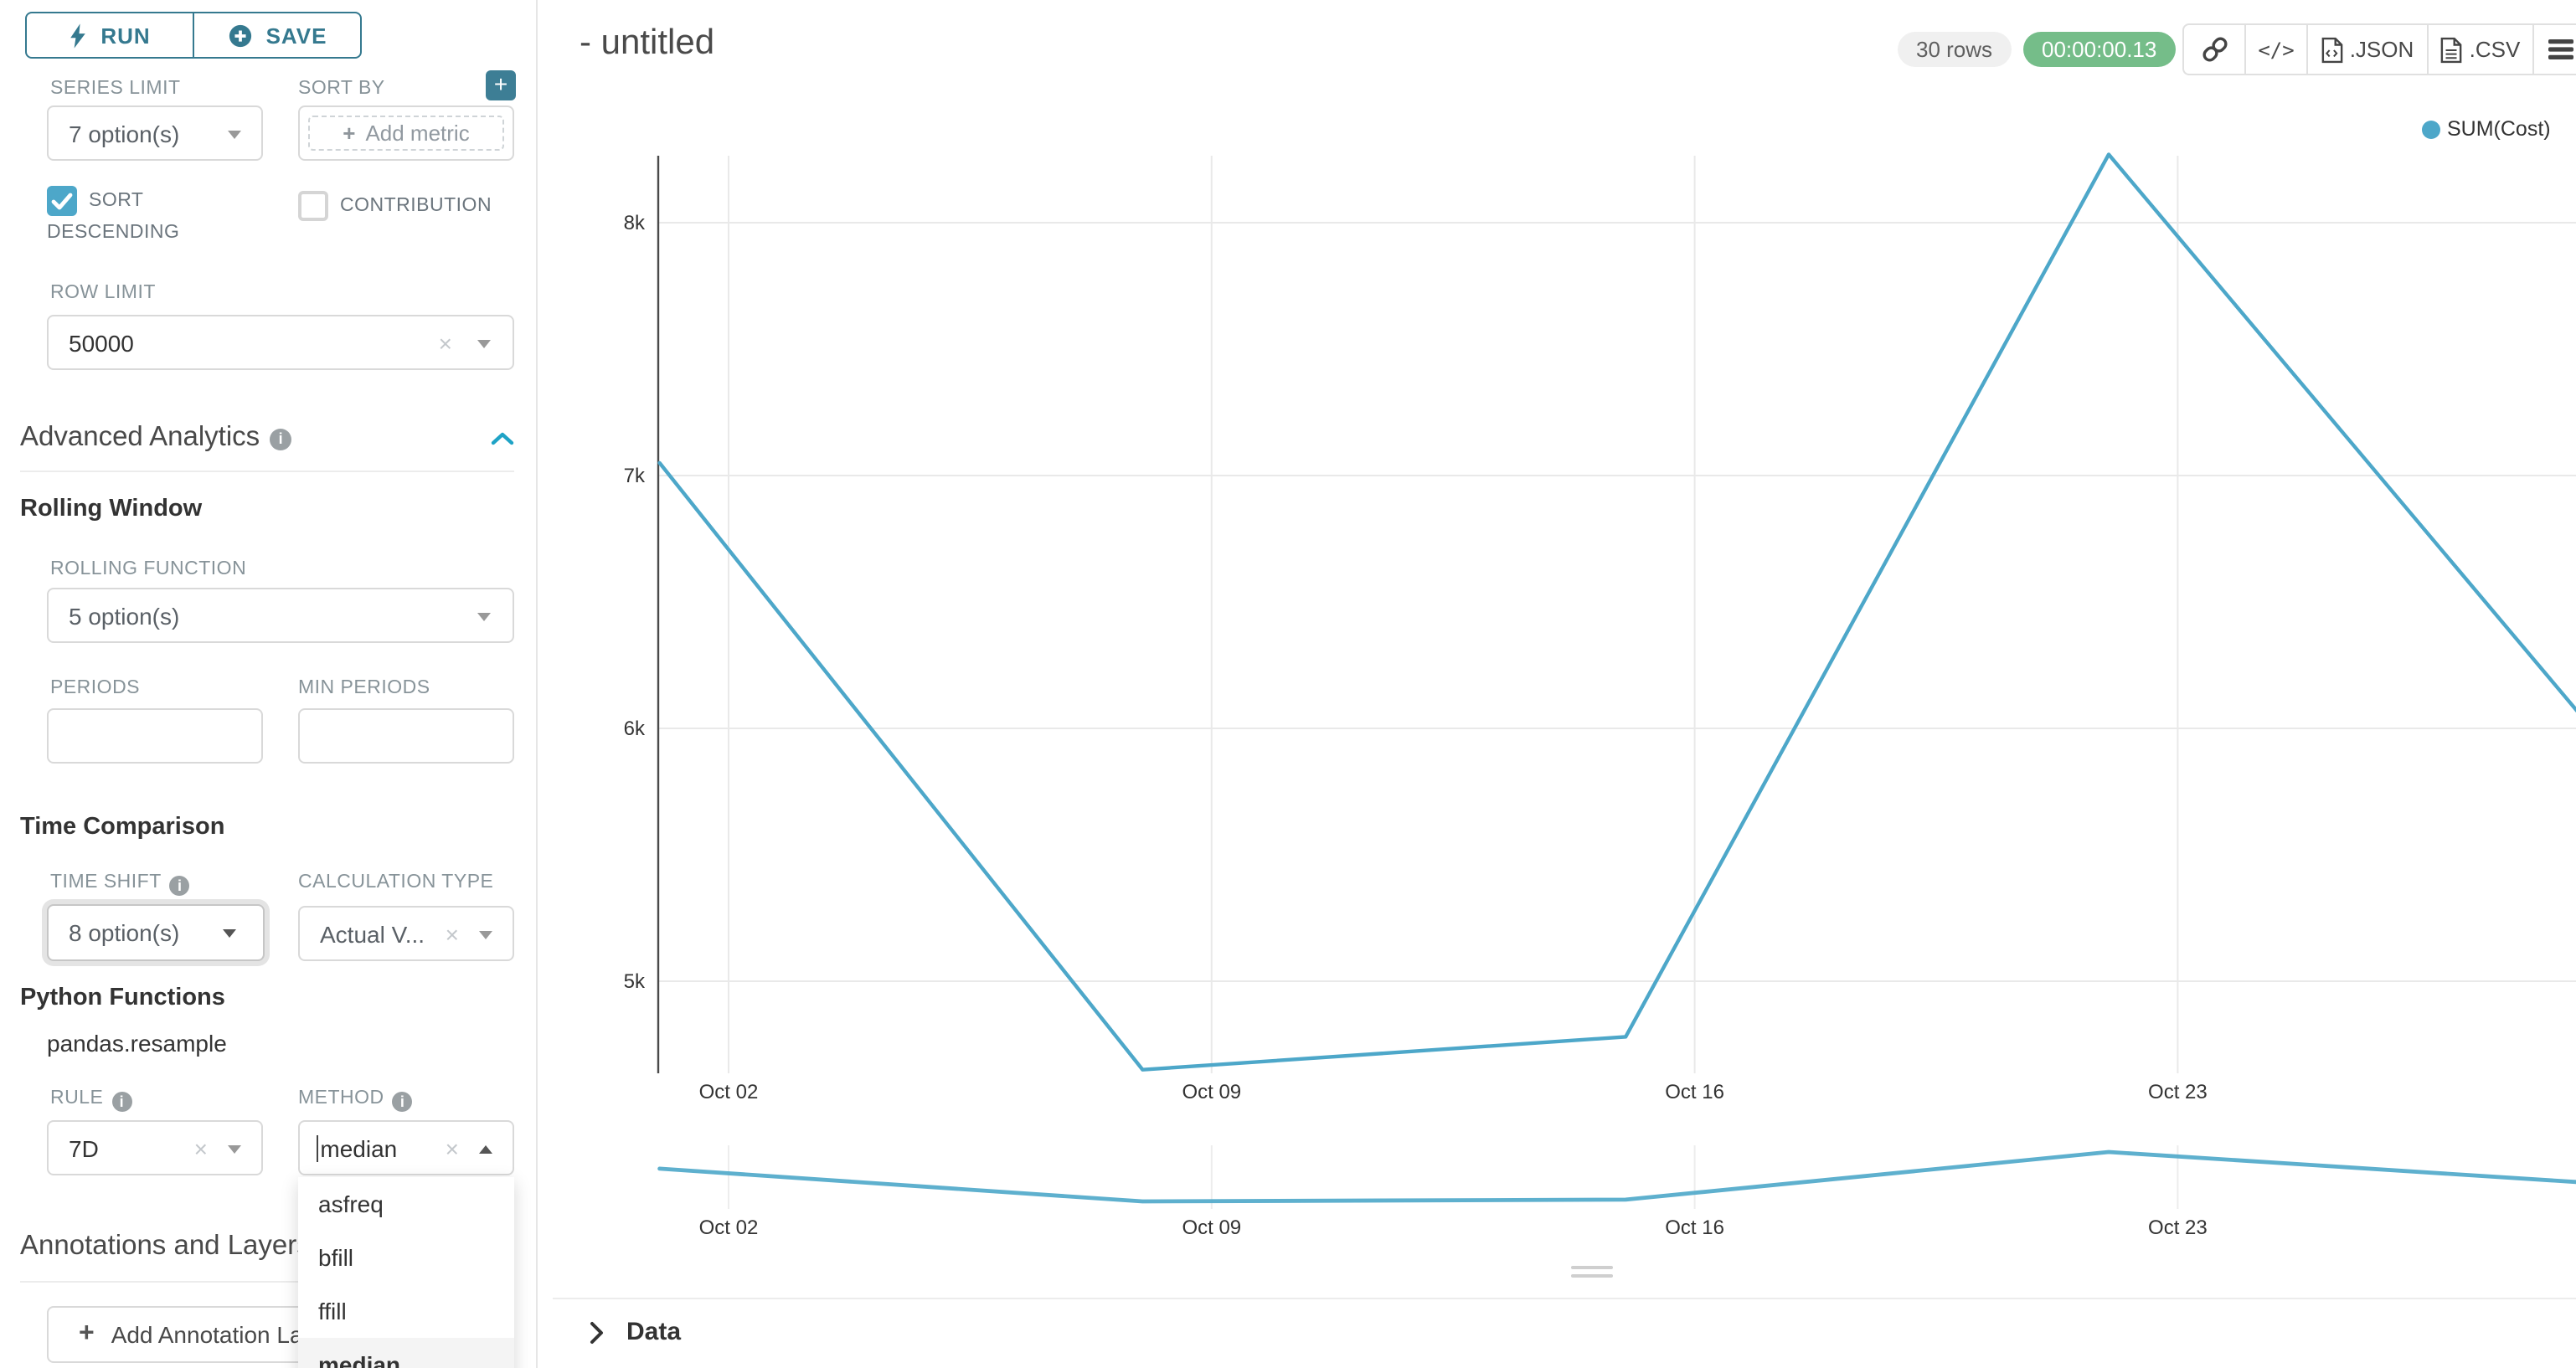 Image resolution: width=2576 pixels, height=1368 pixels. Describe the element at coordinates (416, 206) in the screenshot. I see `contribution-label: CONTRIBUTION` at that location.